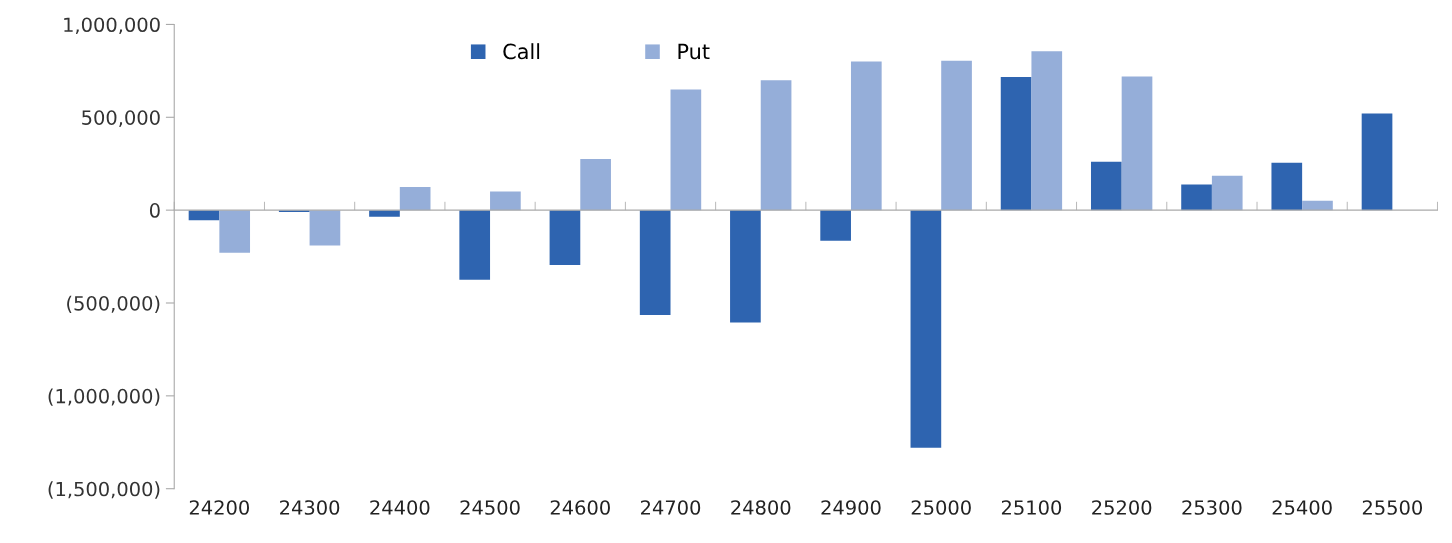 The width and height of the screenshot is (1452, 543). Describe the element at coordinates (1031, 507) in the screenshot. I see `x-tick-label: 25100` at that location.